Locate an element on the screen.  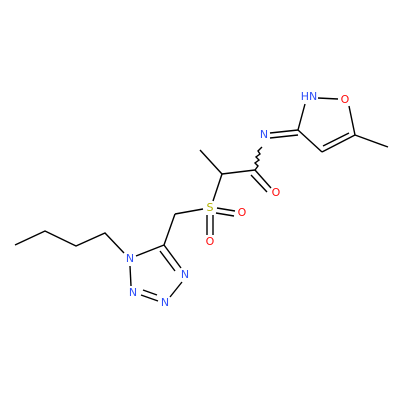
atom-label: S is located at coordinates (210, 207).